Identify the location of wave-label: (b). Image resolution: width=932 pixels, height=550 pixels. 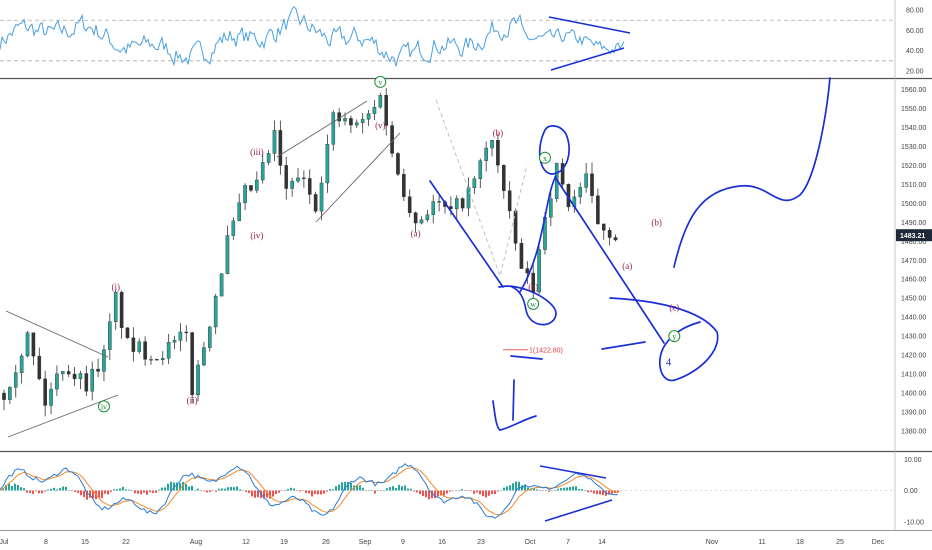
(656, 222).